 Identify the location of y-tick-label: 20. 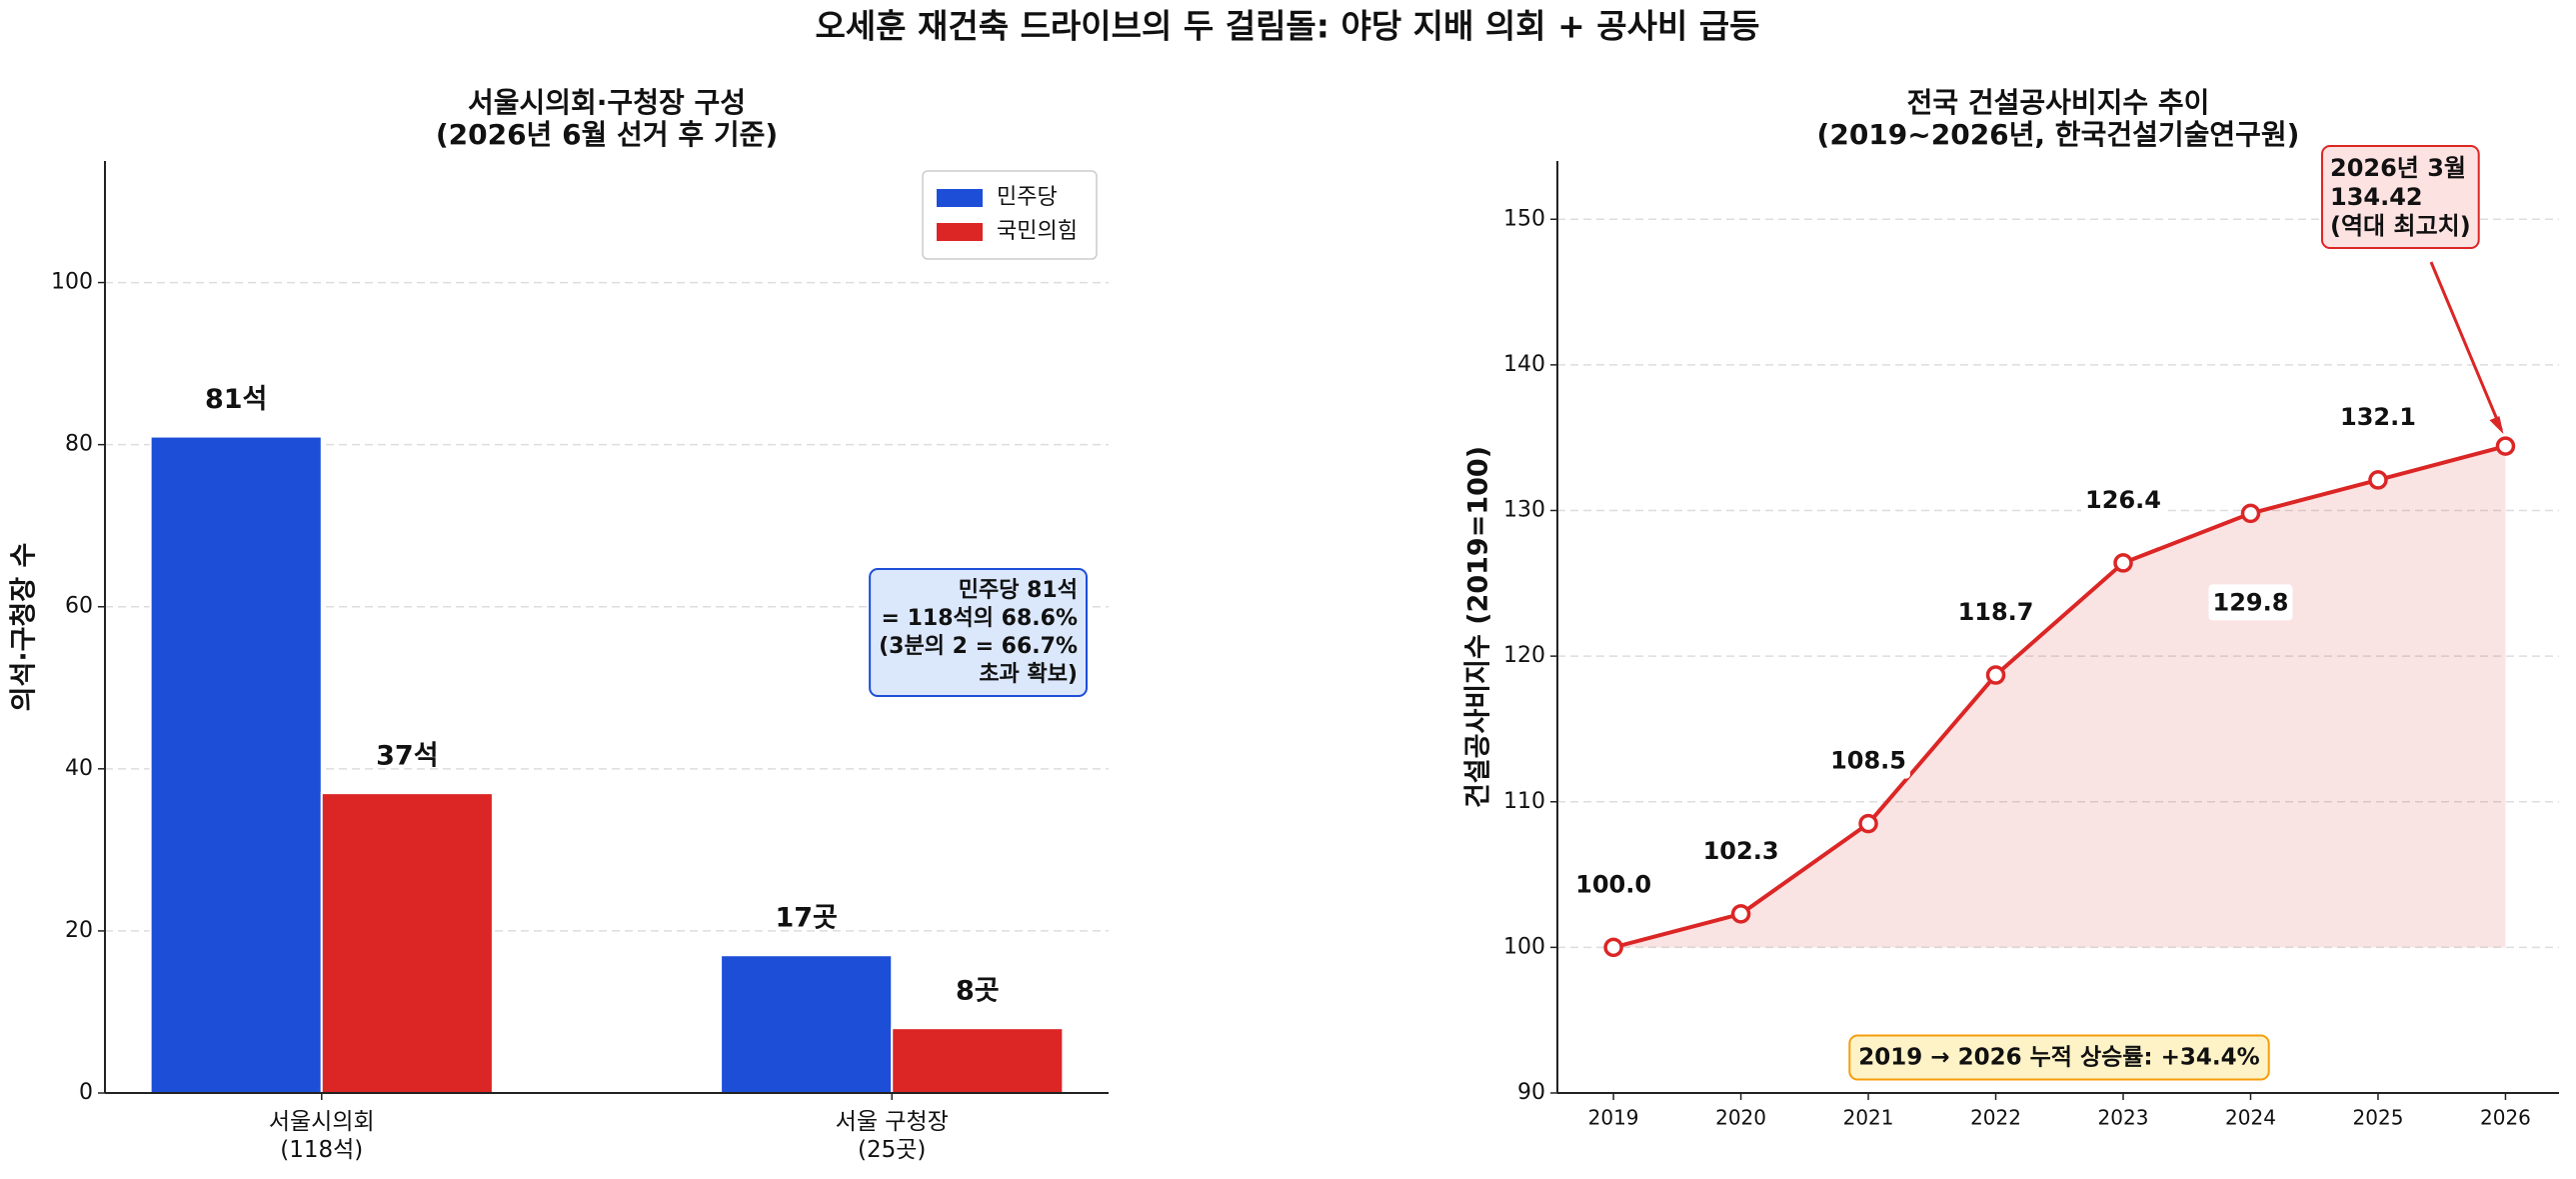
(79, 930).